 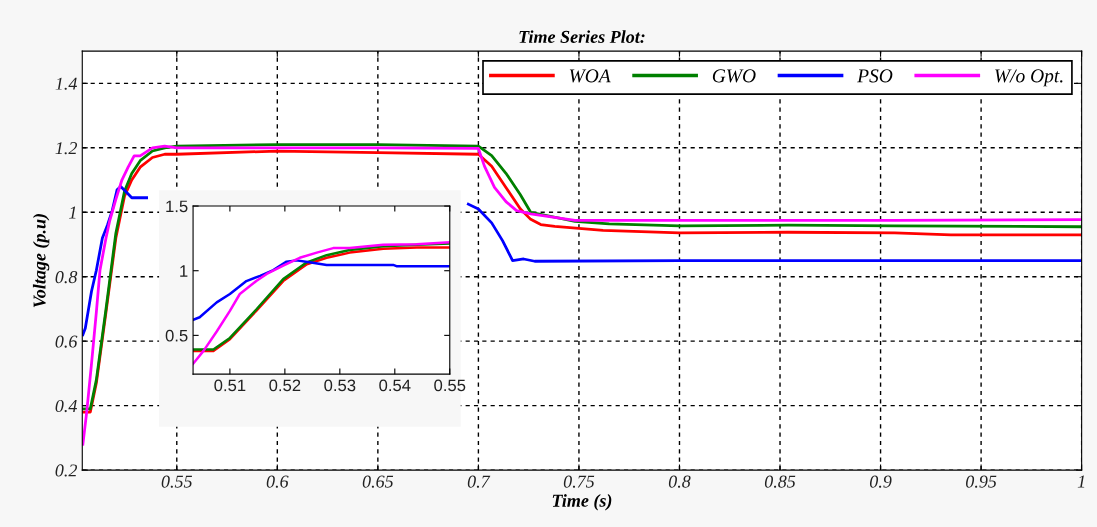 What do you see at coordinates (582, 502) in the screenshot?
I see `x-axis-title: Time (s)` at bounding box center [582, 502].